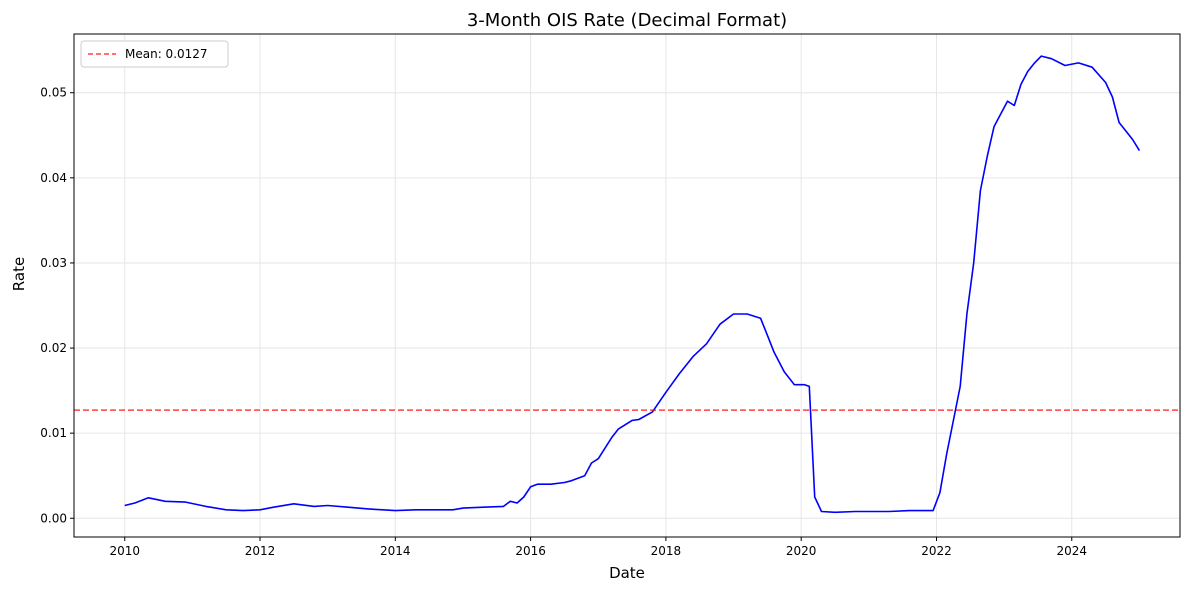 The image size is (1189, 590). Describe the element at coordinates (53, 263) in the screenshot. I see `y-tick-label: 0.03` at that location.